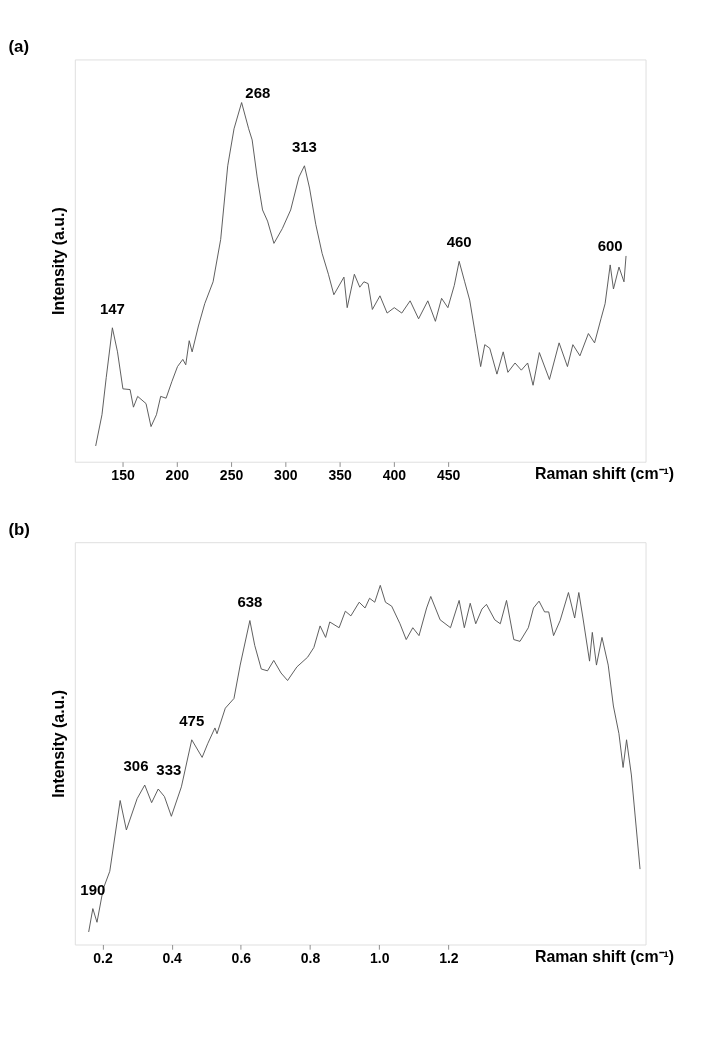 This screenshot has width=712, height=1048. I want to click on x-tick-label: 200, so click(177, 475).